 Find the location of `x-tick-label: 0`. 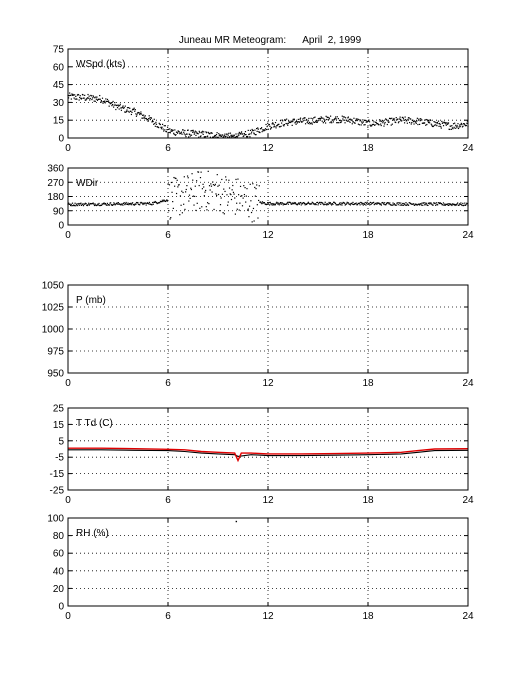

x-tick-label: 0 is located at coordinates (68, 500).